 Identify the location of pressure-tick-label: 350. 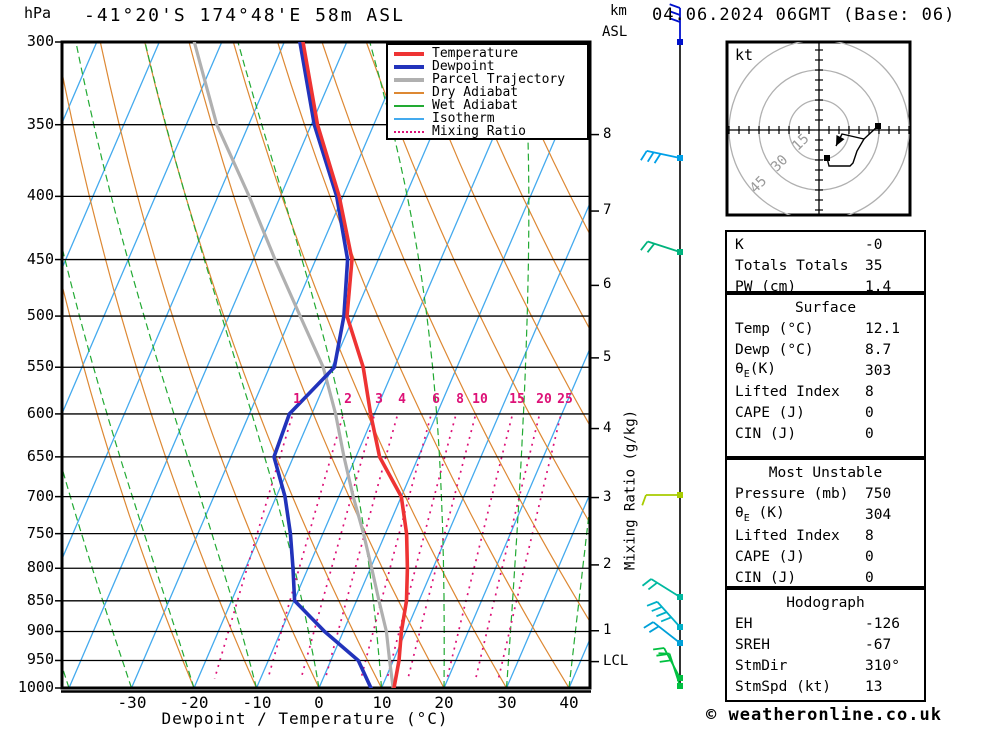
(40, 124).